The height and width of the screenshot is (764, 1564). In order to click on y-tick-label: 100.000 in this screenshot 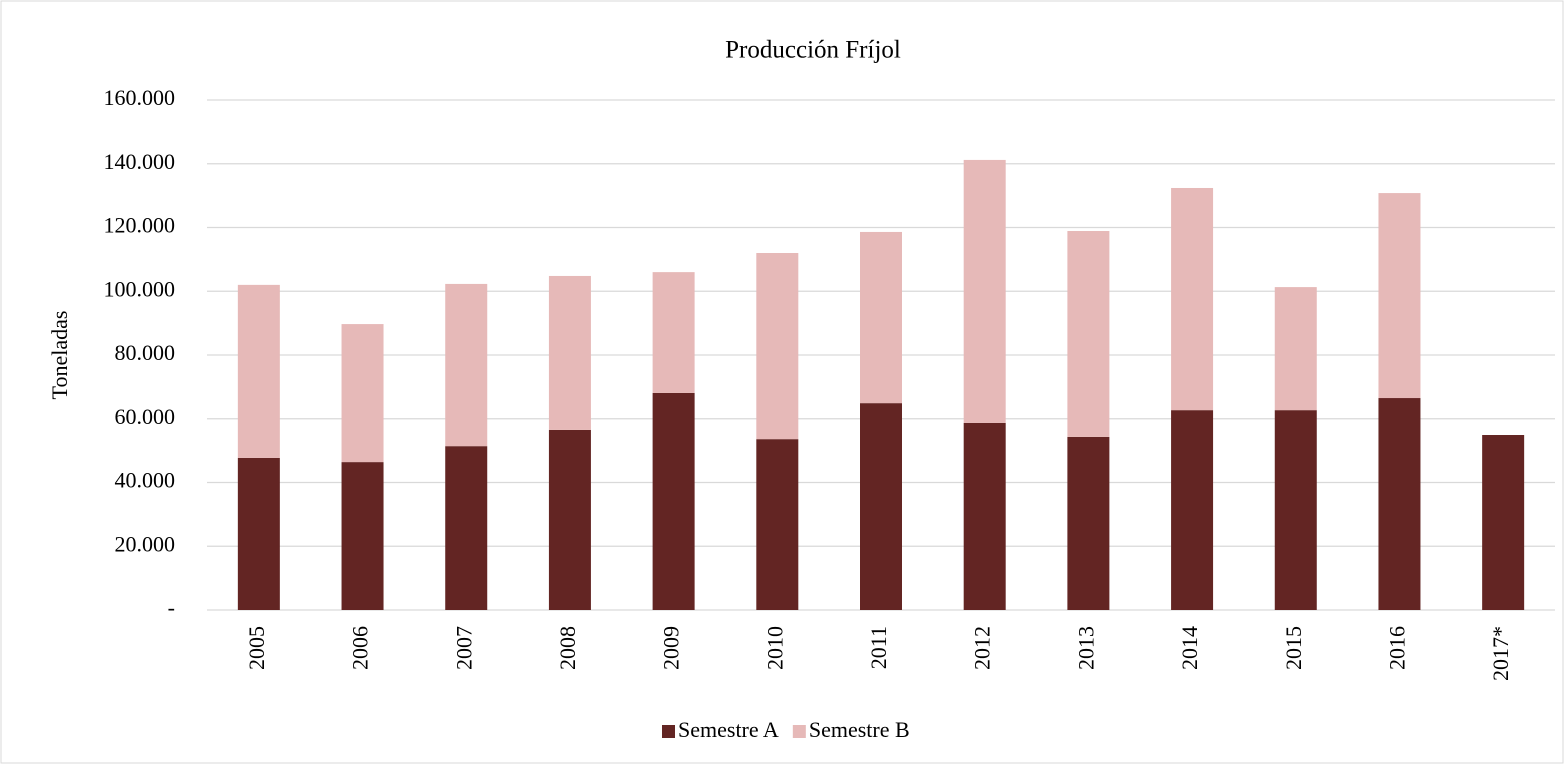, I will do `click(140, 288)`.